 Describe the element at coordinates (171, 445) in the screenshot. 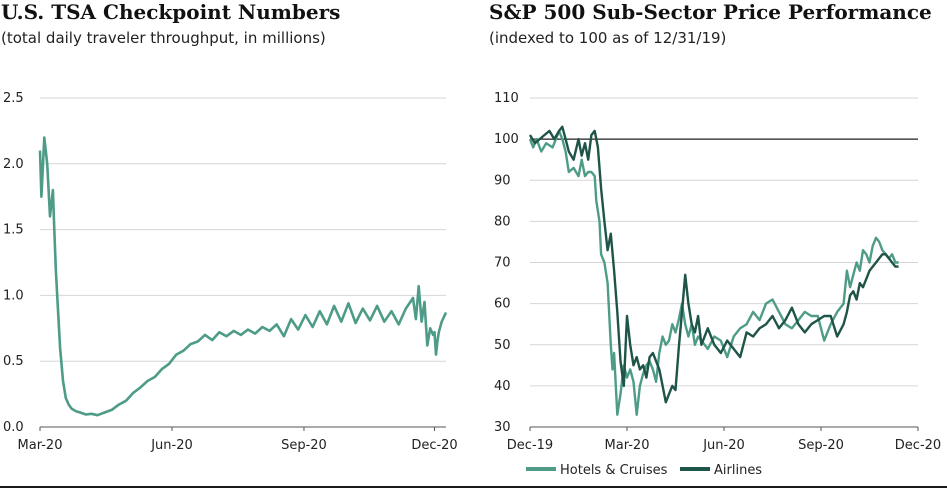

I see `tsa-x-tick-label: Jun-20` at that location.